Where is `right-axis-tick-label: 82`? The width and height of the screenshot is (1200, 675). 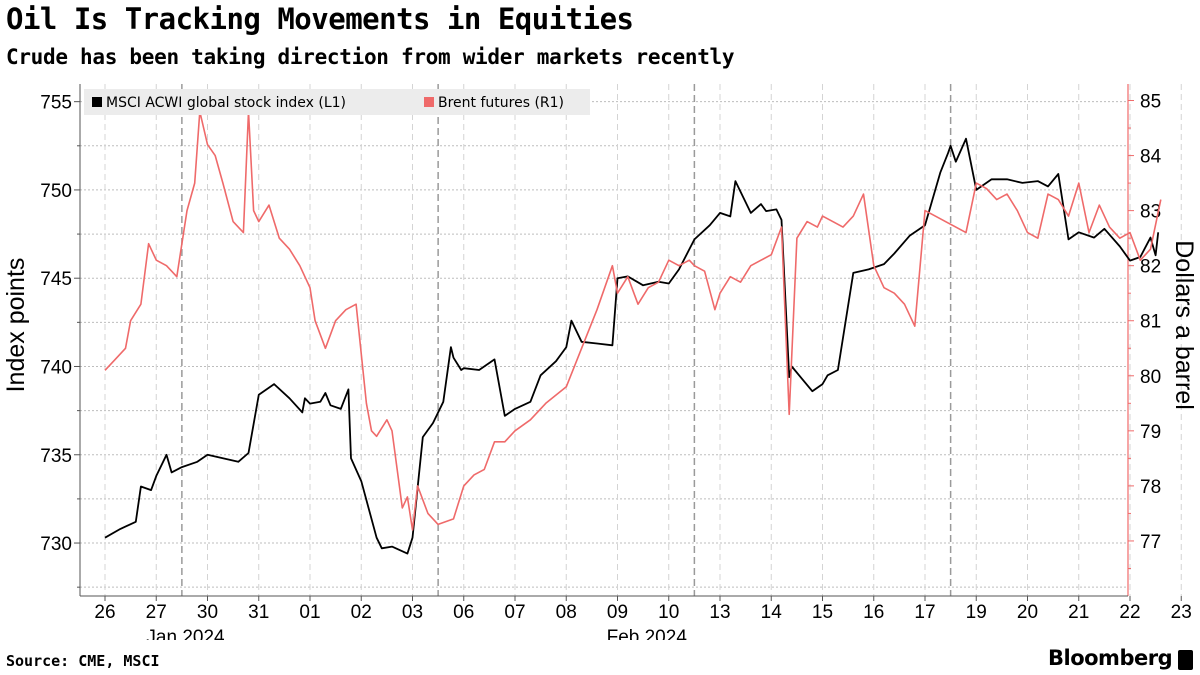
right-axis-tick-label: 82 is located at coordinates (1150, 267).